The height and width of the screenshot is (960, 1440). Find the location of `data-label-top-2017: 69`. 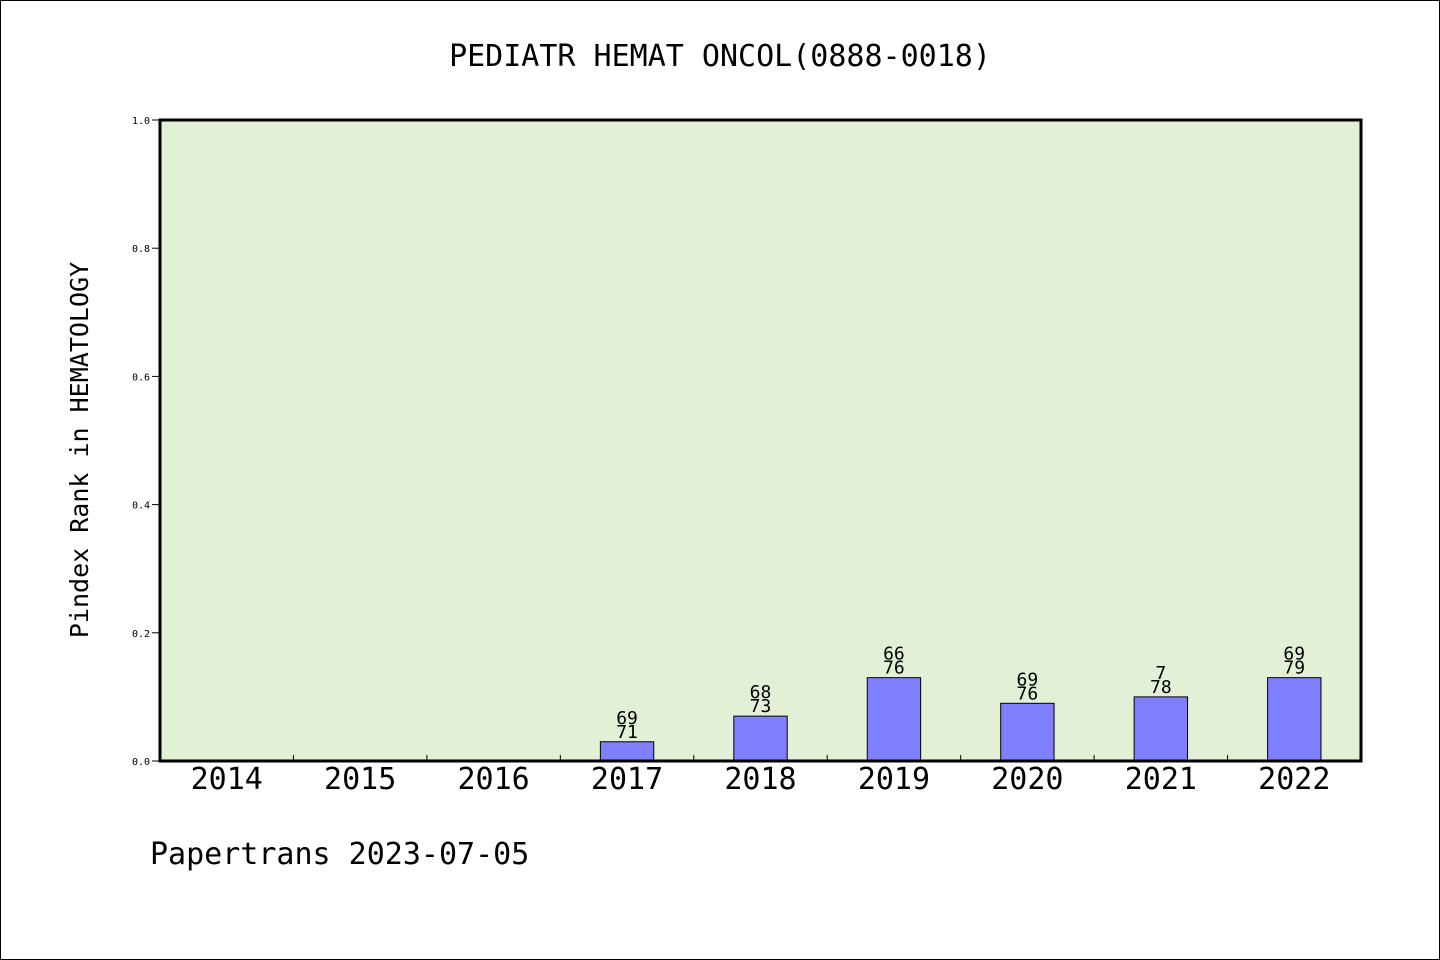

data-label-top-2017: 69 is located at coordinates (627, 718).